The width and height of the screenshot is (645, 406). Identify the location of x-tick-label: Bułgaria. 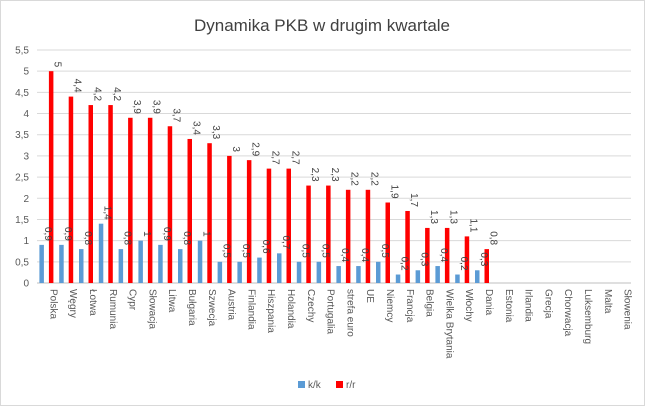
(191, 307).